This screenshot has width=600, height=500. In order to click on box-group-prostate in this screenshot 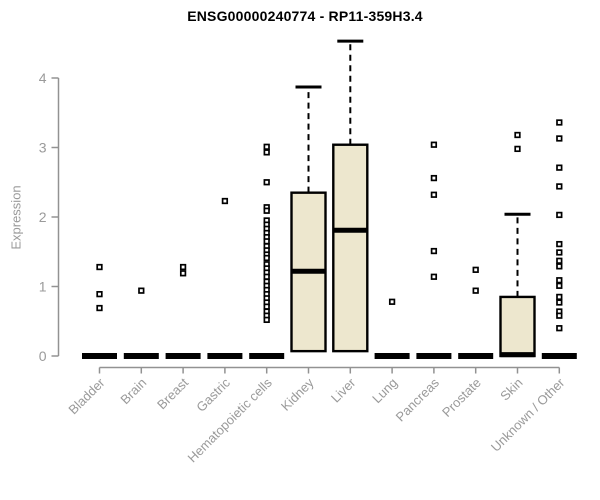, I will do `click(476, 312)`.